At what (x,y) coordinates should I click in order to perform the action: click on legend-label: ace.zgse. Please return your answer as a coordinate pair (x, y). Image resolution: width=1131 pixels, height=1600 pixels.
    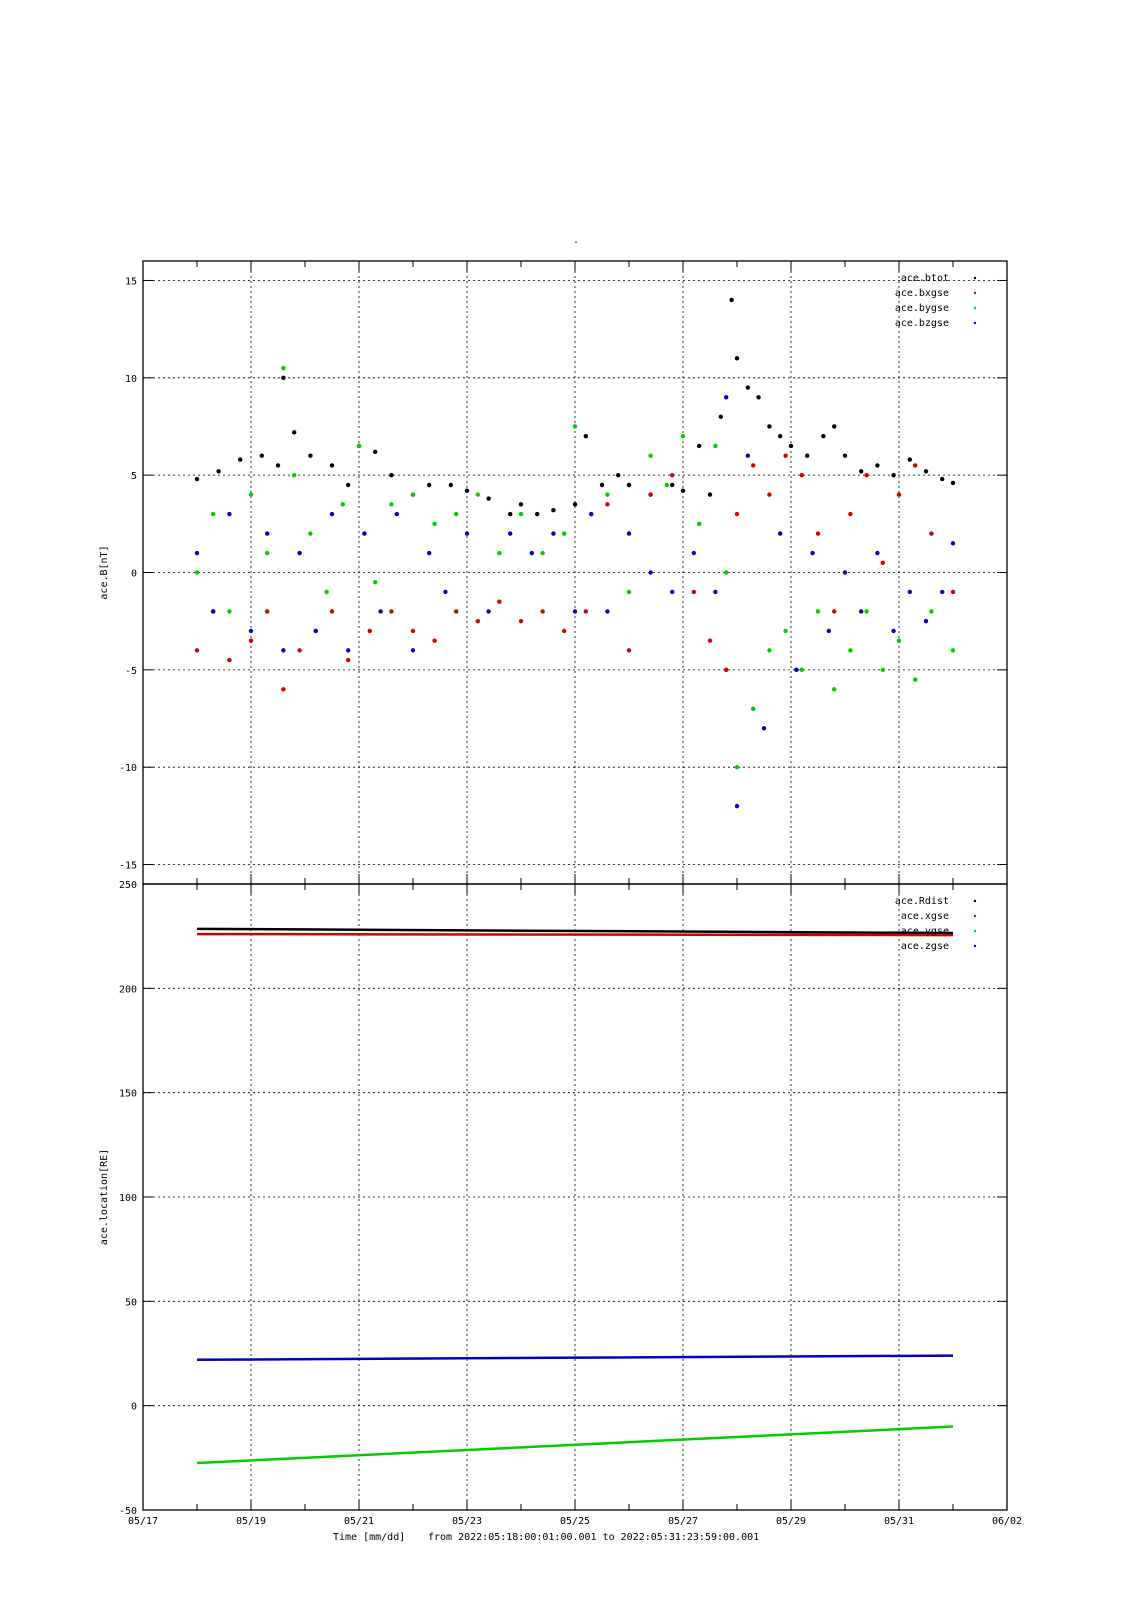
    Looking at the image, I should click on (925, 946).